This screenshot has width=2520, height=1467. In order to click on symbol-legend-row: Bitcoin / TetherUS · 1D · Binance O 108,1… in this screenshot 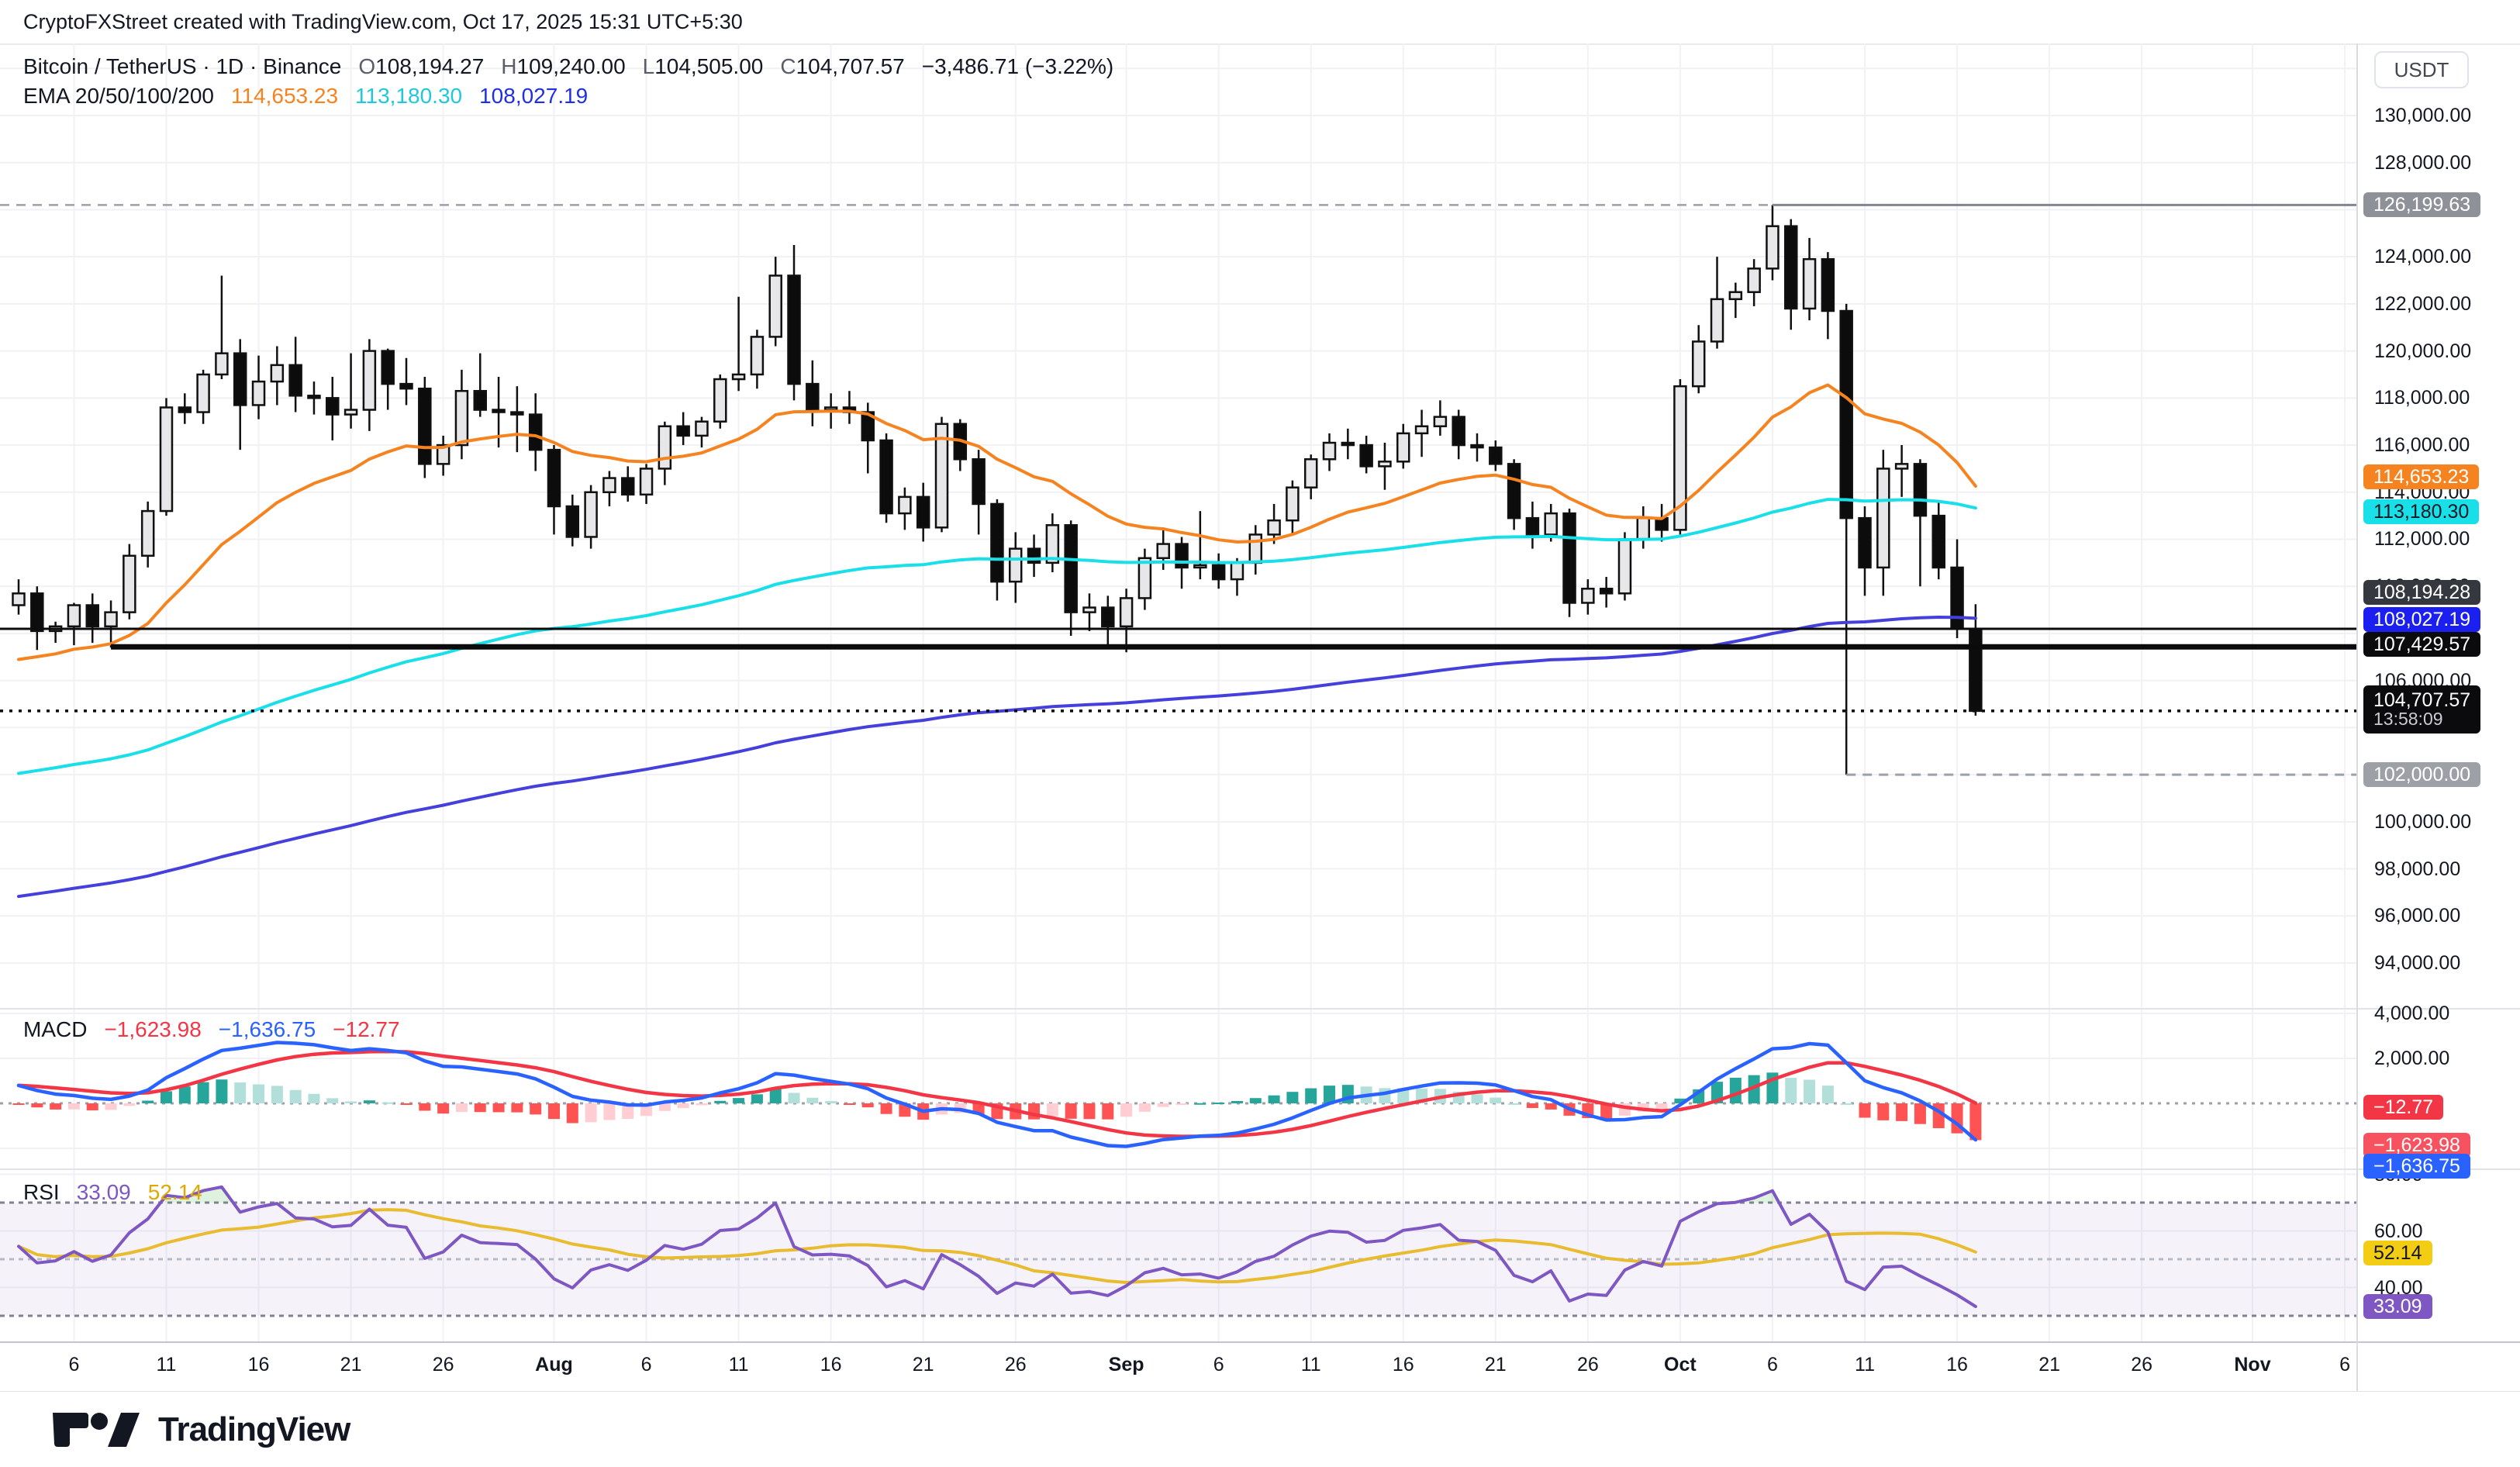, I will do `click(568, 66)`.